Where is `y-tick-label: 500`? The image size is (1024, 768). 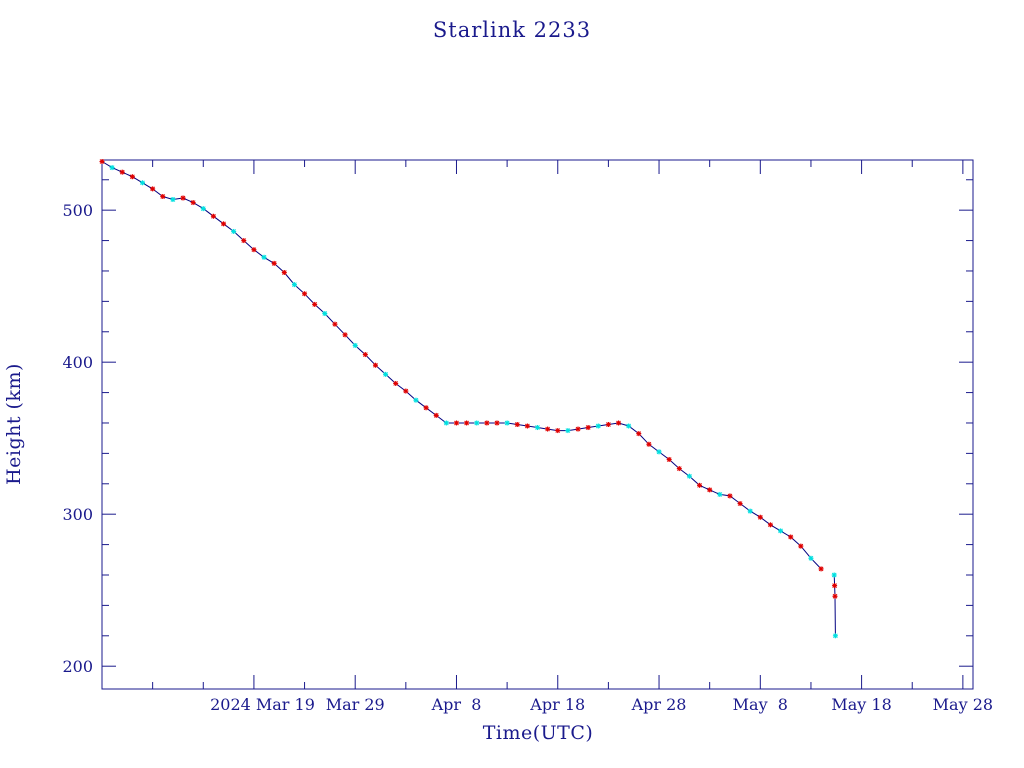
y-tick-label: 500 is located at coordinates (77, 210).